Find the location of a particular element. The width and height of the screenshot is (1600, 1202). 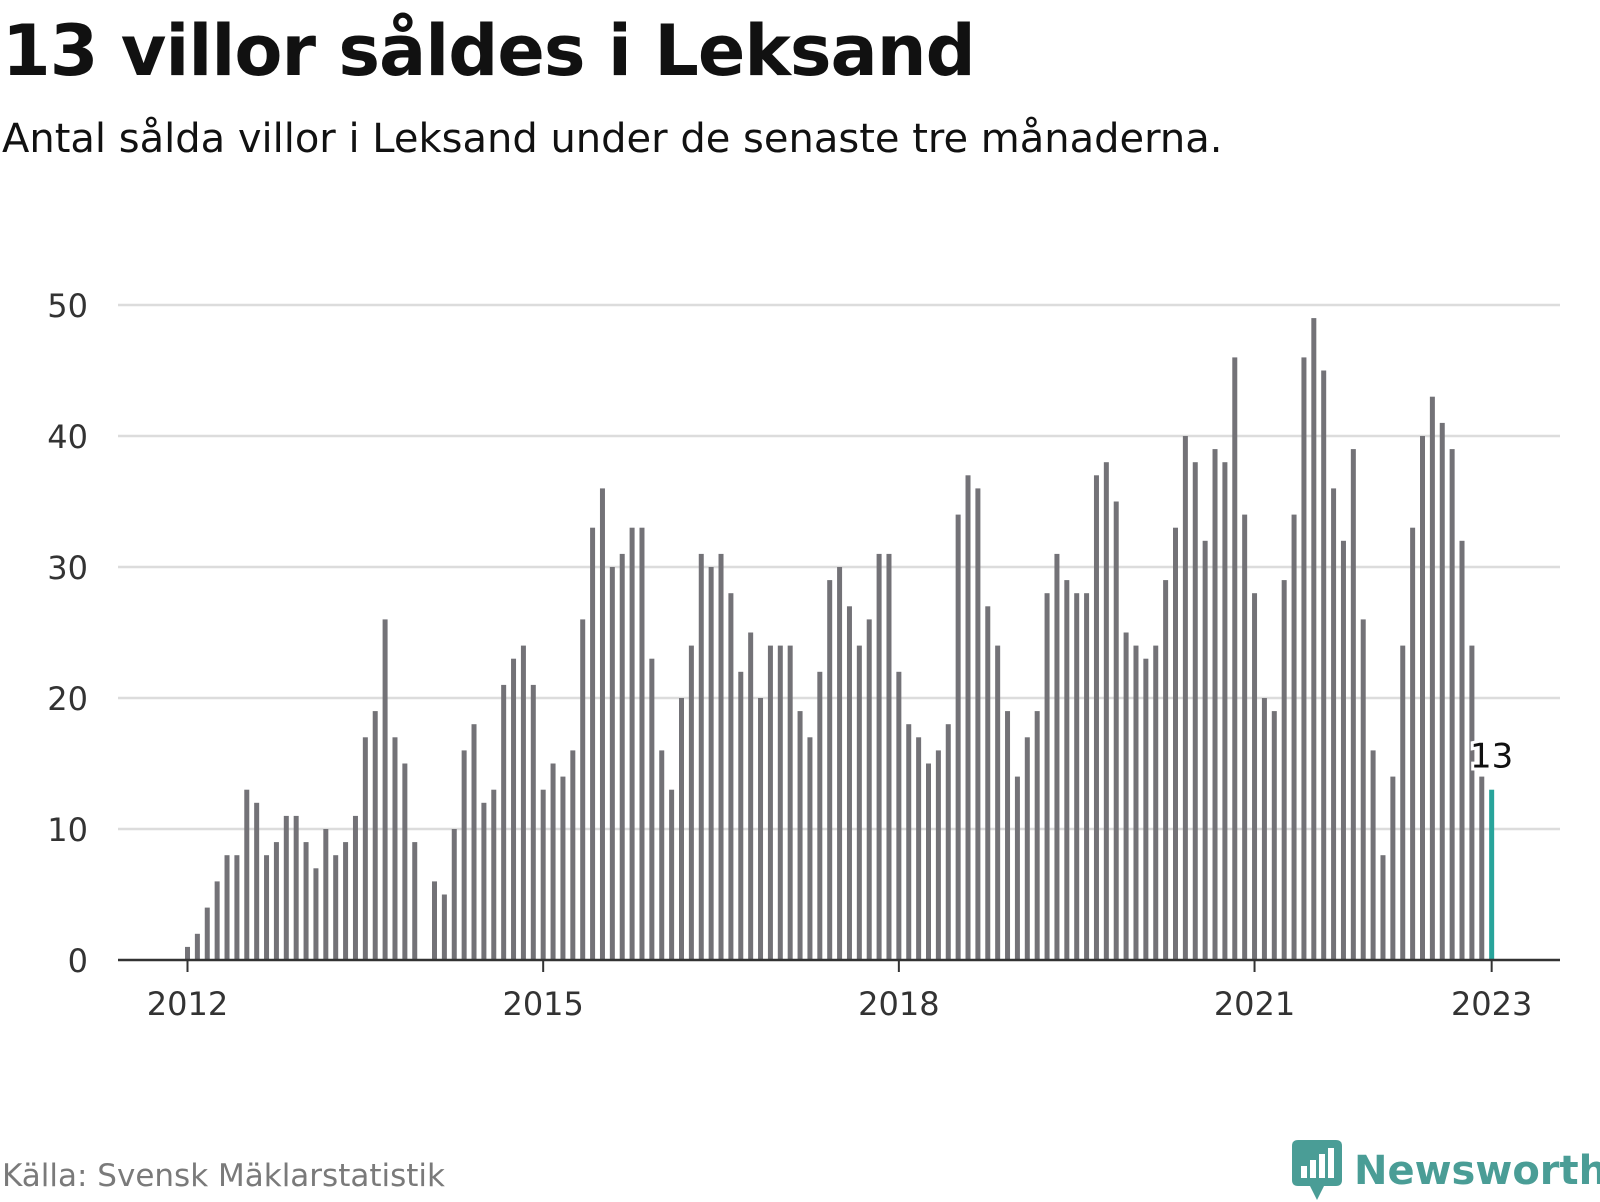

highlight-value-label: 13 is located at coordinates (1491, 757).